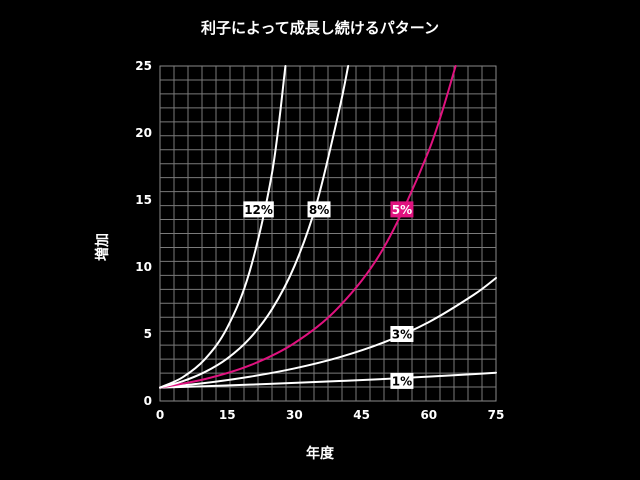 Image resolution: width=640 pixels, height=480 pixels. I want to click on chart-title: 利子によって成長し続けるパターン, so click(320, 28).